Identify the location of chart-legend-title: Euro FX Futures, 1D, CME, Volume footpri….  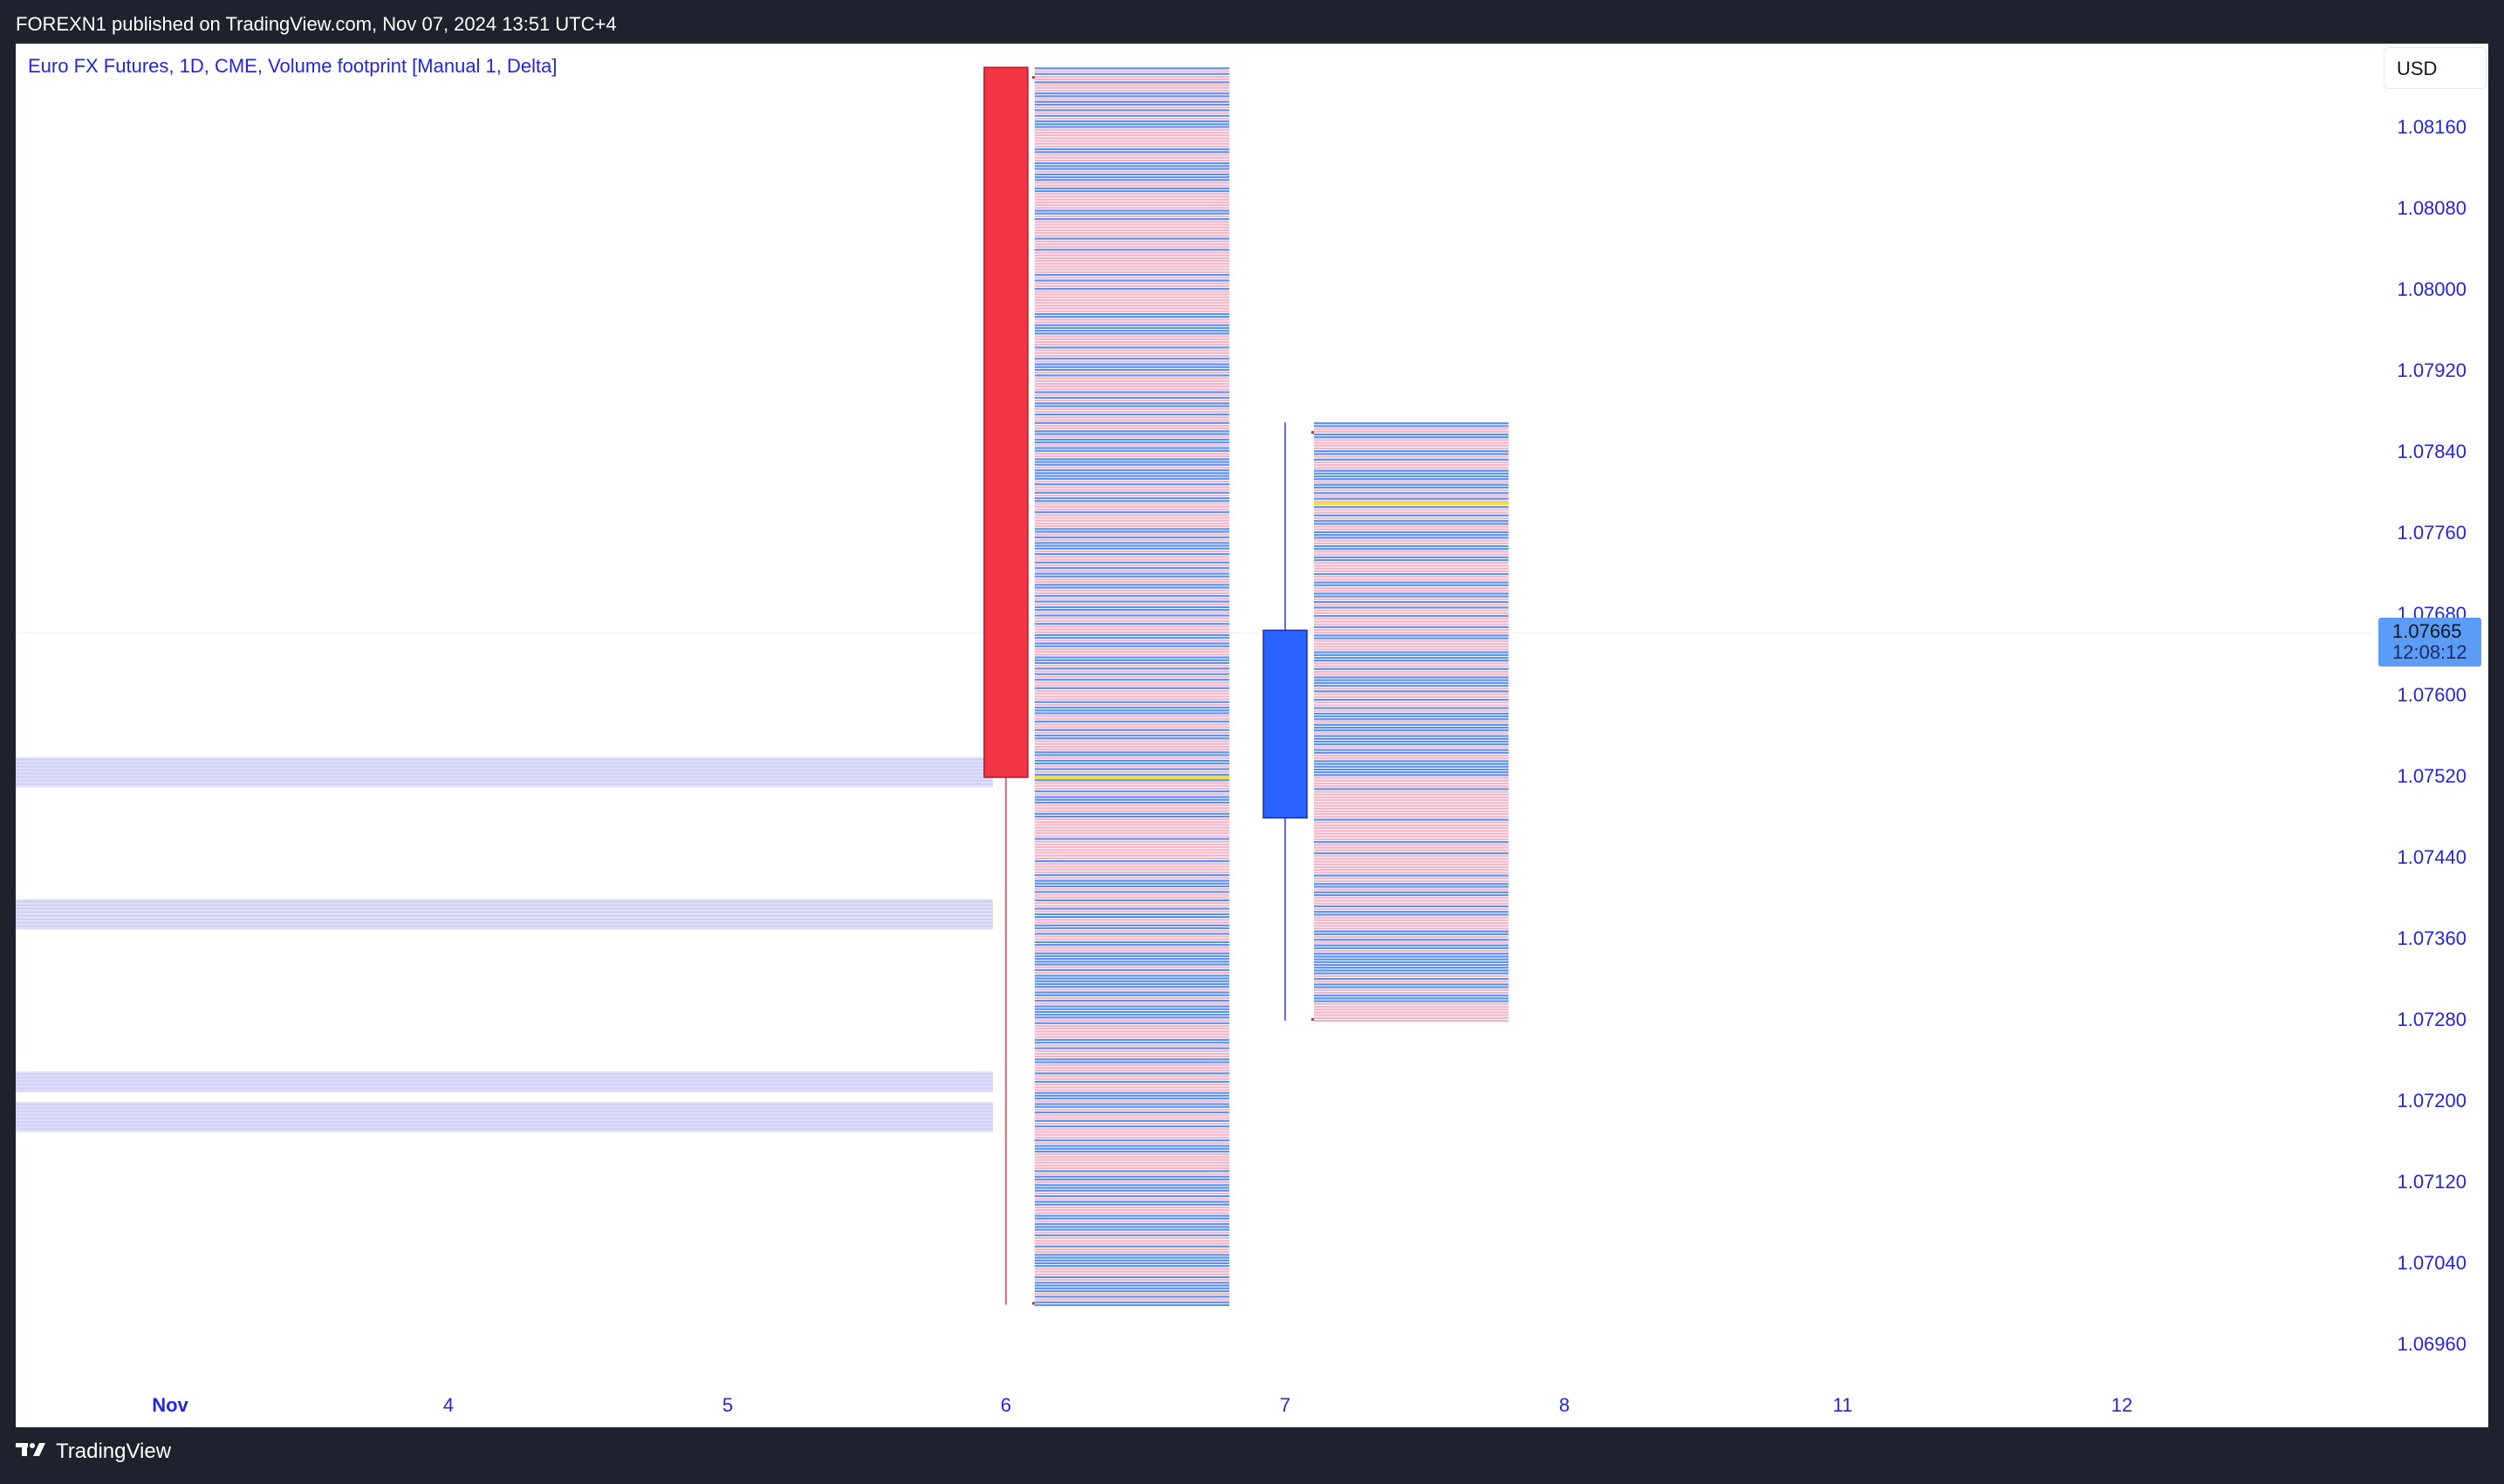
(293, 66).